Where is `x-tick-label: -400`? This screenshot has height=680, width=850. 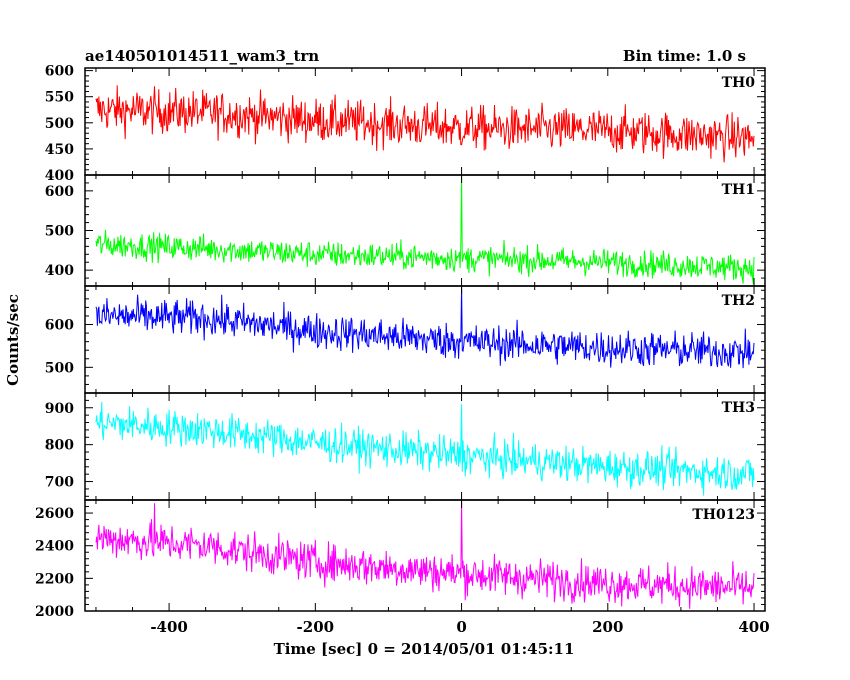 x-tick-label: -400 is located at coordinates (169, 627).